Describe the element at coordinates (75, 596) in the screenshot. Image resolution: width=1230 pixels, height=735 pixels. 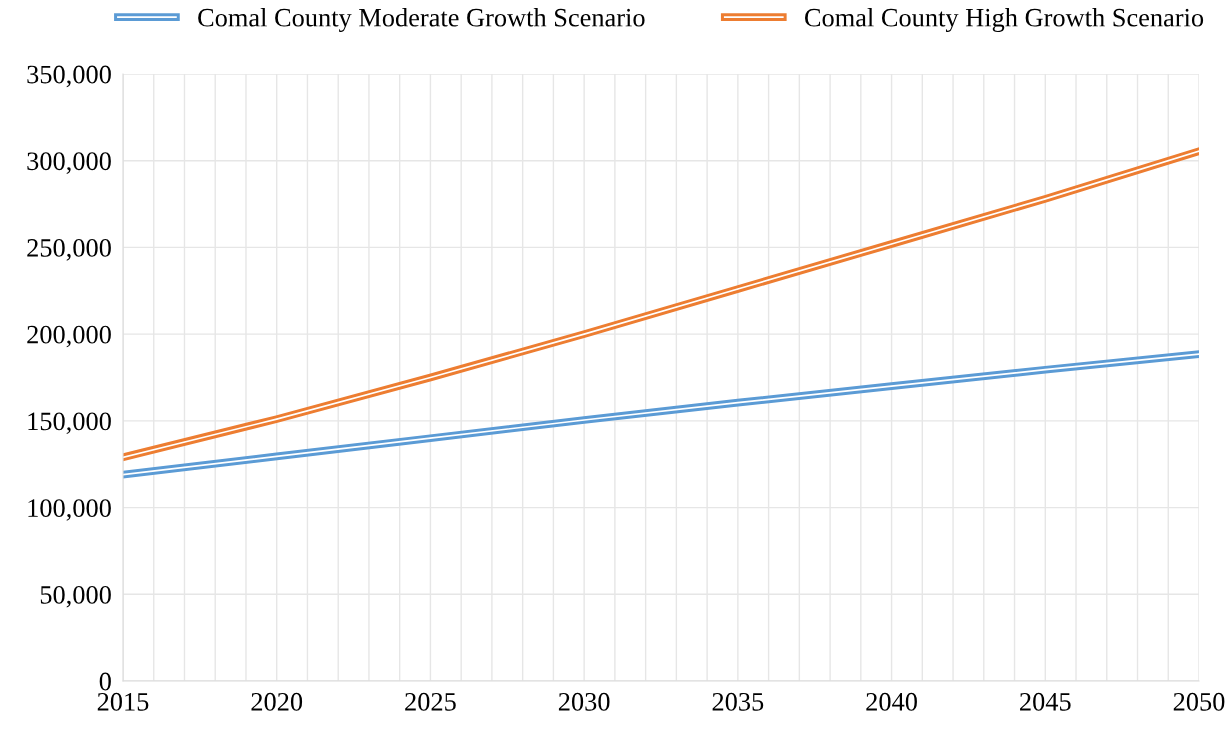
I see `y-tick-label: 50,000` at that location.